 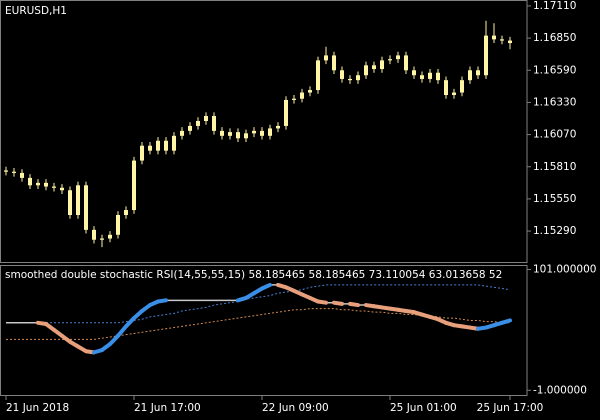 I want to click on x-tick-label: 21 Jun 17:00, so click(x=167, y=408).